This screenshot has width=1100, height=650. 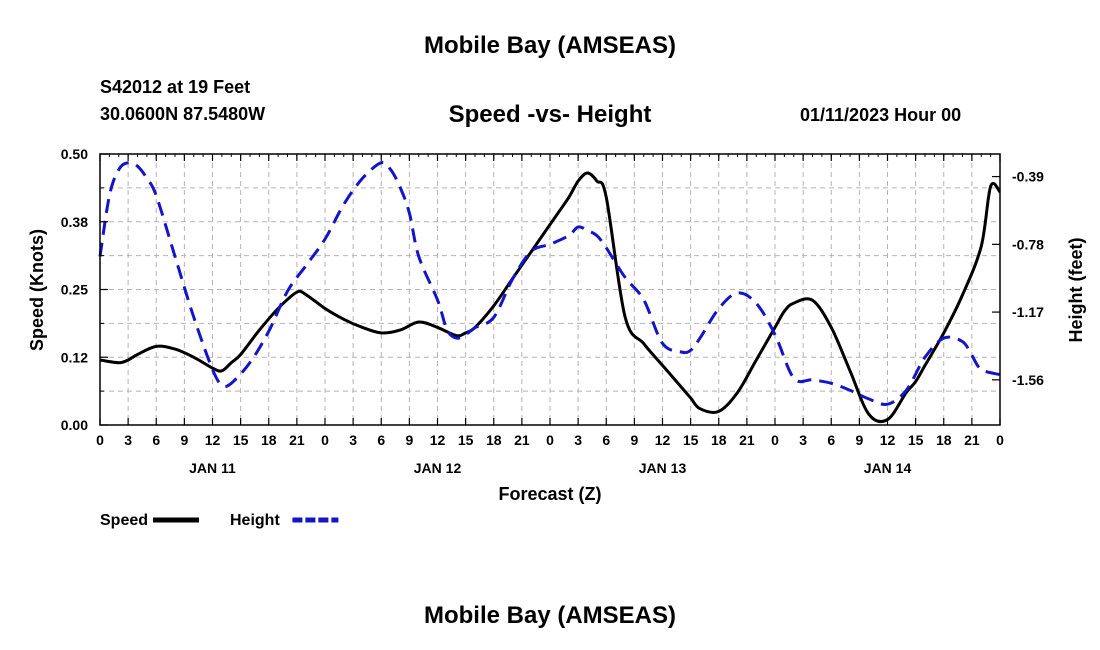 What do you see at coordinates (74, 222) in the screenshot?
I see `y-tick-label: 0.38` at bounding box center [74, 222].